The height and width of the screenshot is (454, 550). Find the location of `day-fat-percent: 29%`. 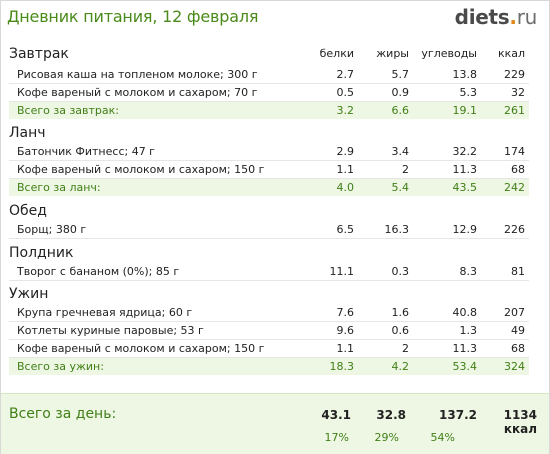

day-fat-percent: 29% is located at coordinates (386, 437).